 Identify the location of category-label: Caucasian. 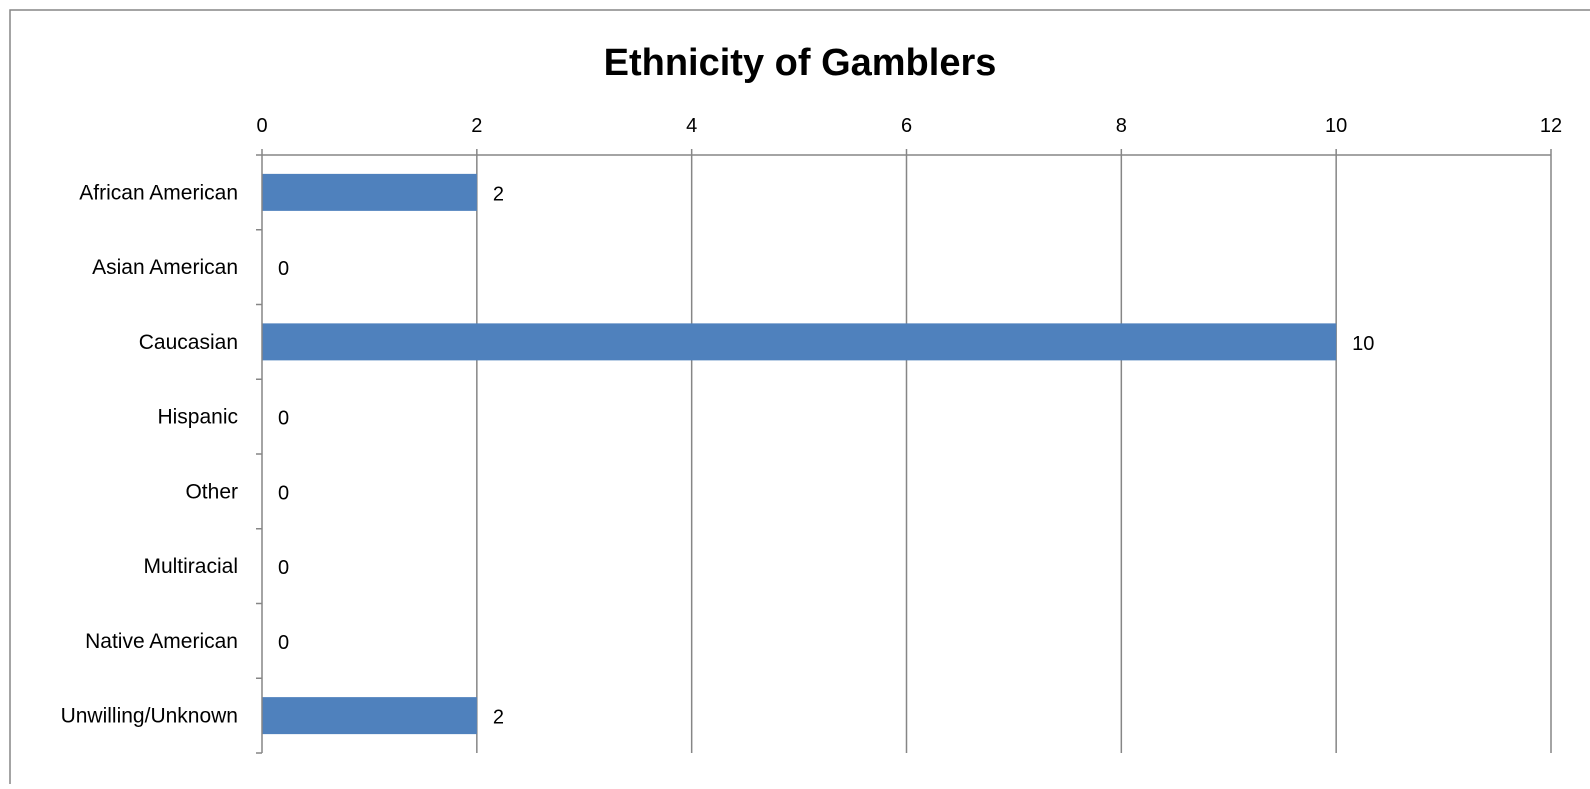
(188, 342).